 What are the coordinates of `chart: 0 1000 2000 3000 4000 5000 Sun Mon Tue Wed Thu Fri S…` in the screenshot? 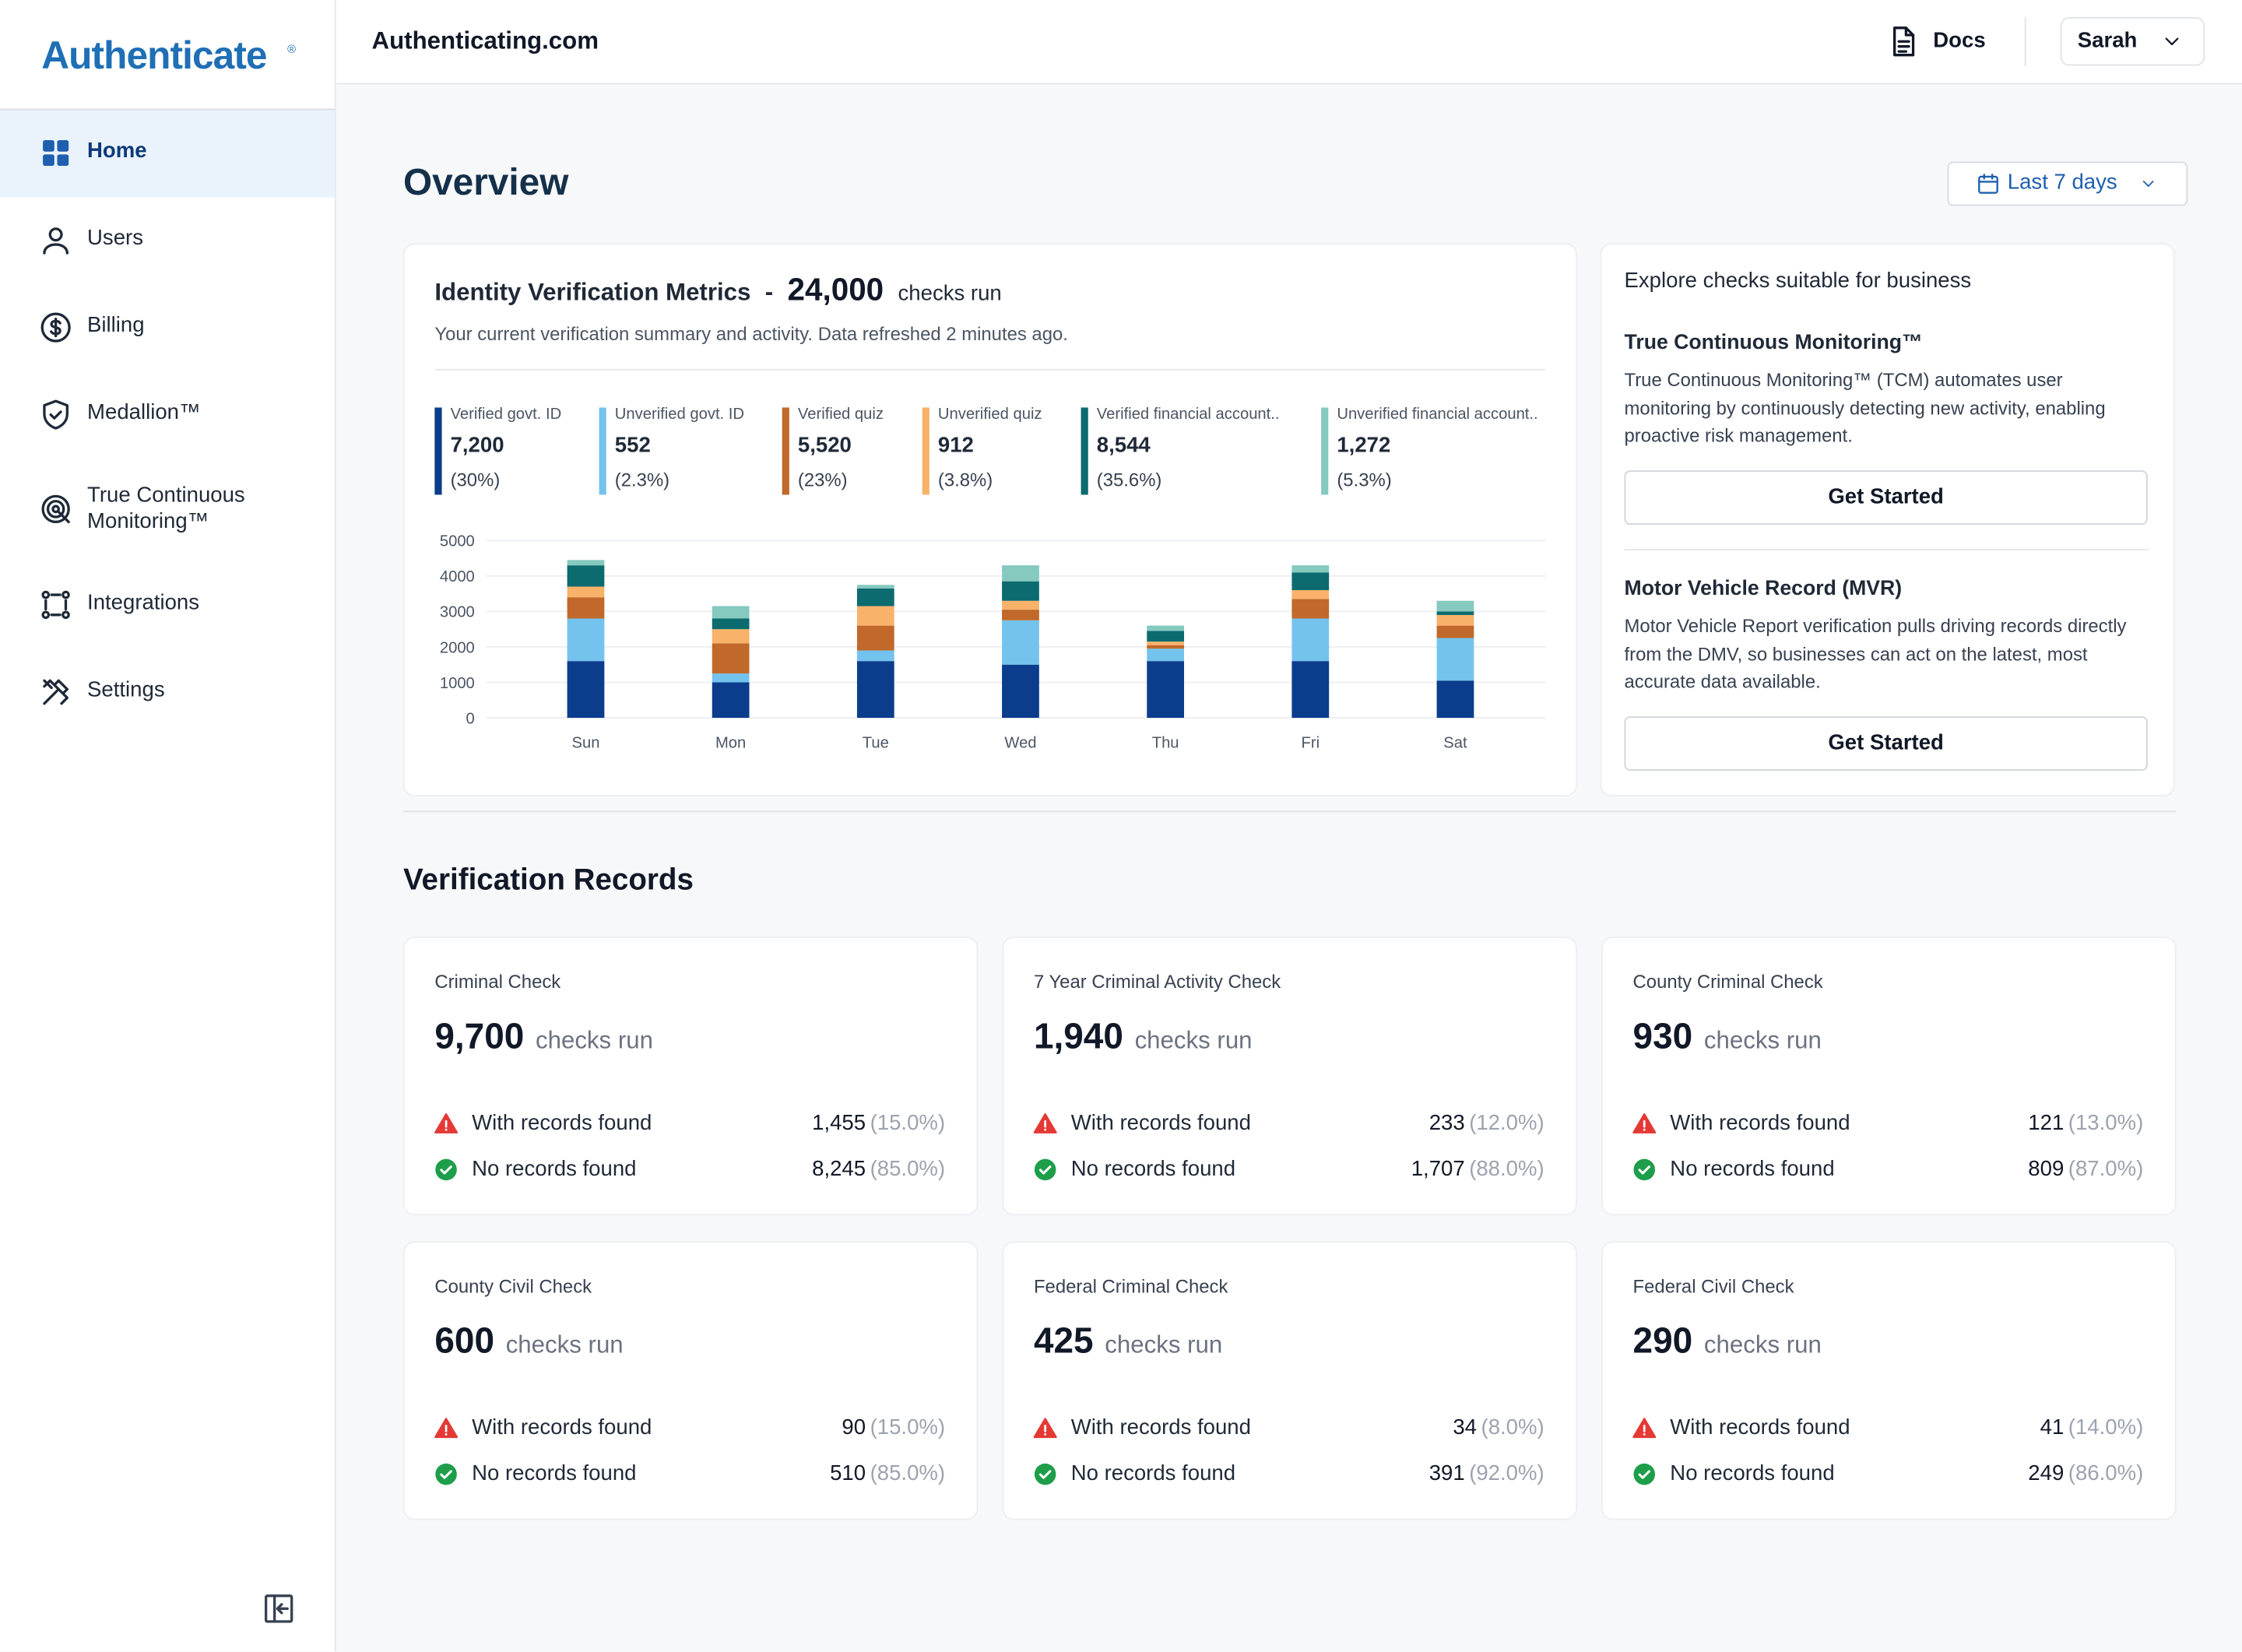 It's located at (993, 642).